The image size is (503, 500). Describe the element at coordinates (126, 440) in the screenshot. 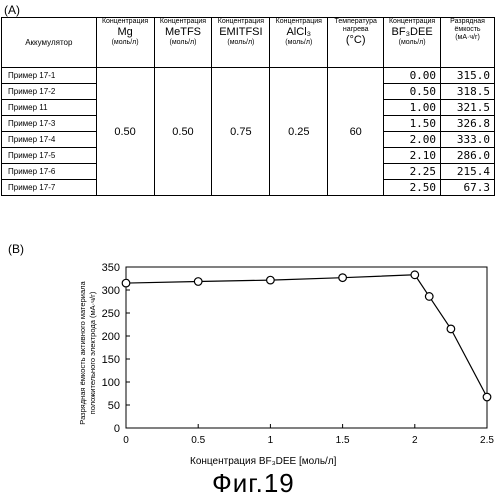

I see `x-tick-label: 0` at that location.